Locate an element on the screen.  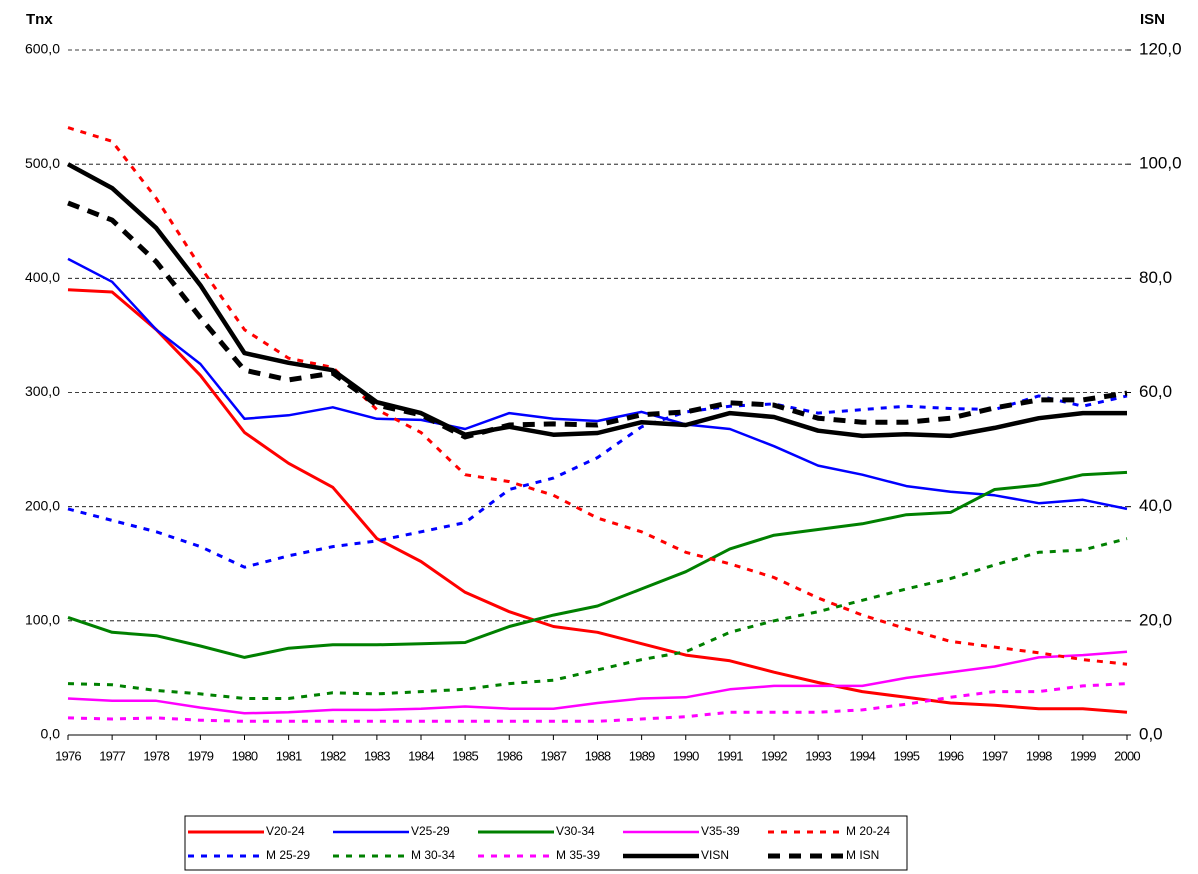
legend-label: V25-29 is located at coordinates (430, 831).